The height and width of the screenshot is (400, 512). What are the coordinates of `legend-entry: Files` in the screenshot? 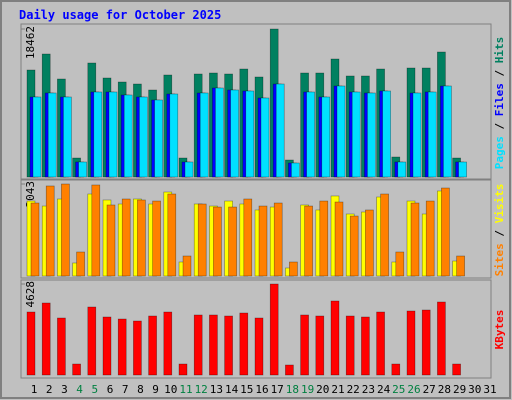 It's located at (499, 99).